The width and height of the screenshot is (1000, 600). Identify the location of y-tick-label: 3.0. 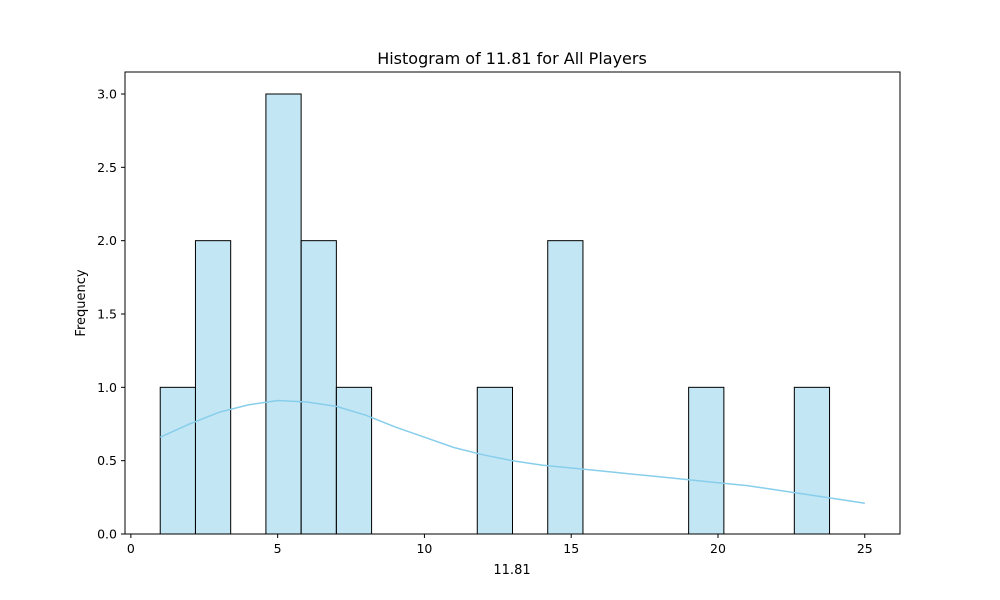
(107, 94).